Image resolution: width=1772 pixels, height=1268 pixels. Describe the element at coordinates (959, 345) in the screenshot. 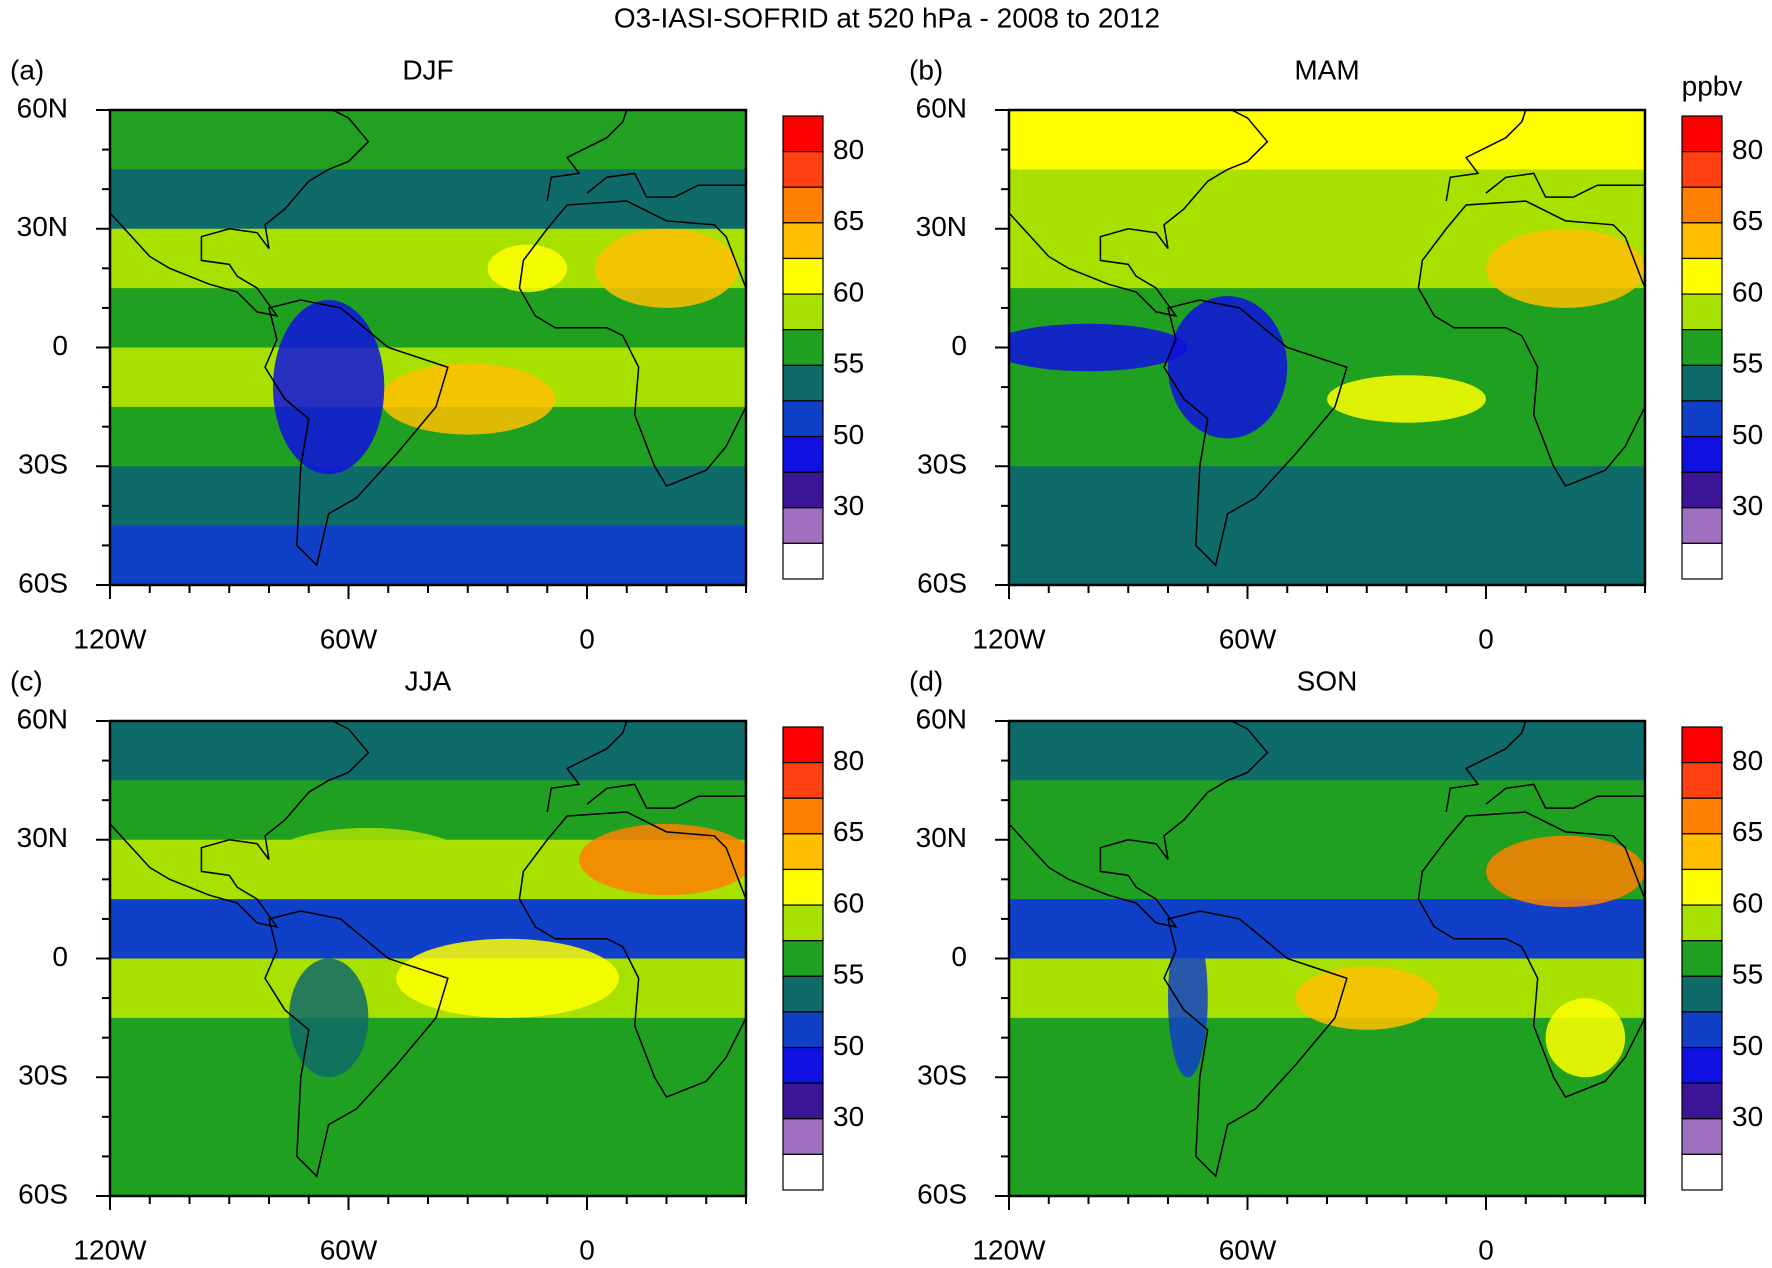

I see `lat-label: 0` at that location.